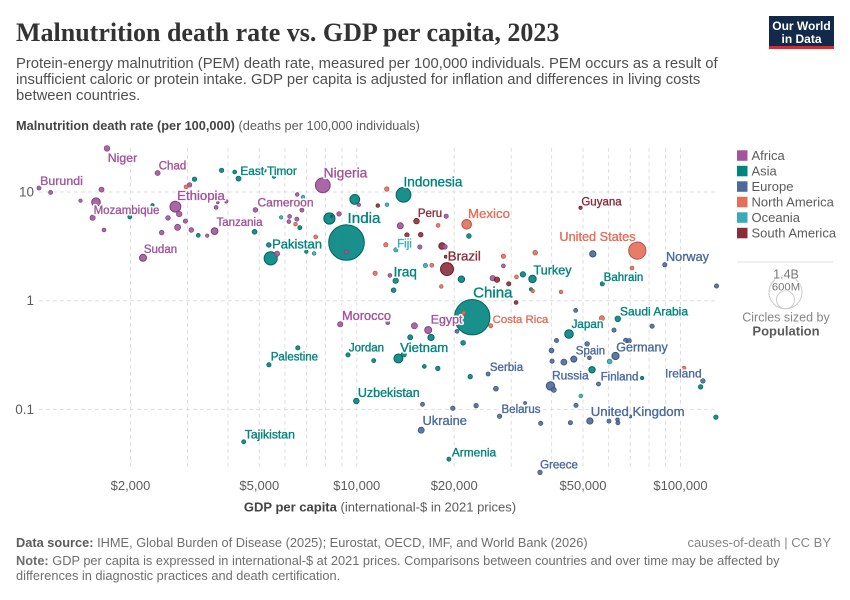 The image size is (850, 600). Describe the element at coordinates (785, 330) in the screenshot. I see `svg-text: Population` at that location.